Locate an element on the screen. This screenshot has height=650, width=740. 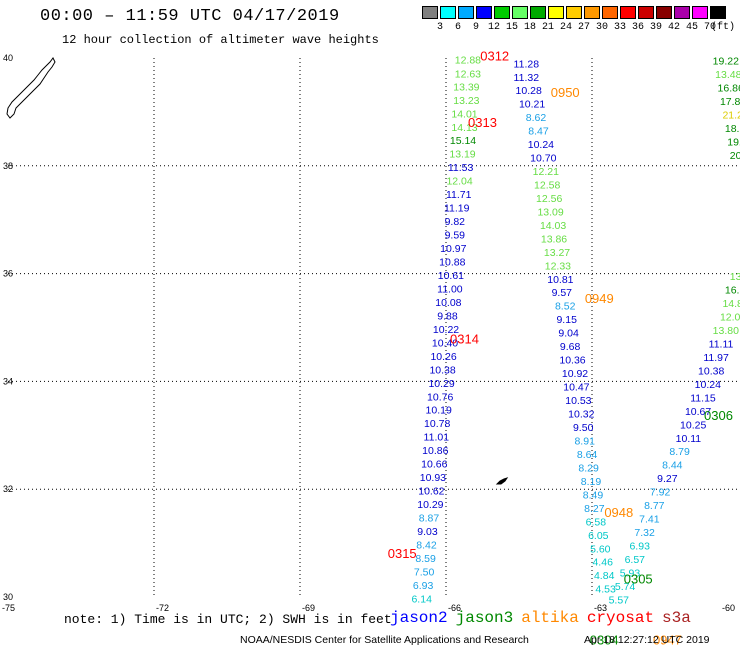
latitude-tick-label: 34 is located at coordinates (8, 381).